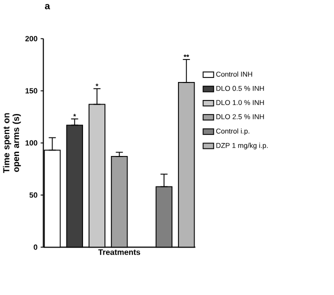 This screenshot has width=334, height=295. What do you see at coordinates (47, 7) in the screenshot?
I see `chart-title: a` at bounding box center [47, 7].